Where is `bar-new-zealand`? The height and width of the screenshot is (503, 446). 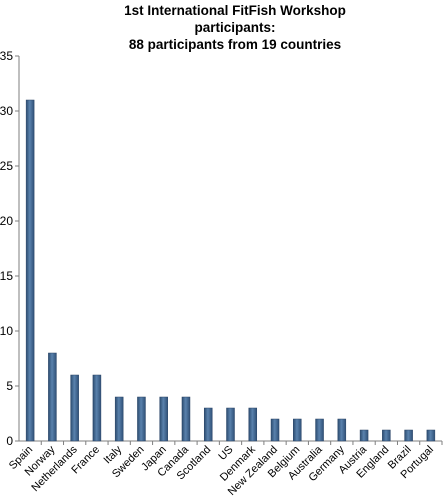
bar-new-zealand is located at coordinates (275, 430).